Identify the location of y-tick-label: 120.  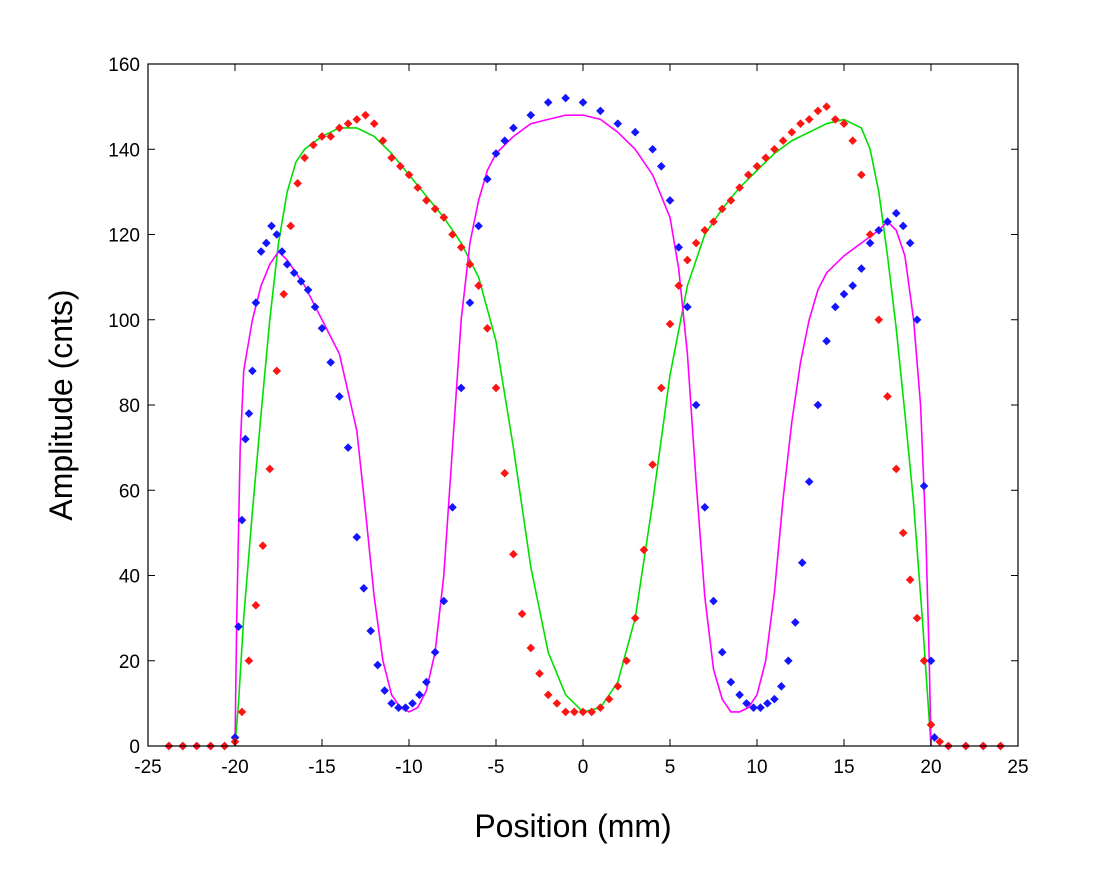
(124, 236).